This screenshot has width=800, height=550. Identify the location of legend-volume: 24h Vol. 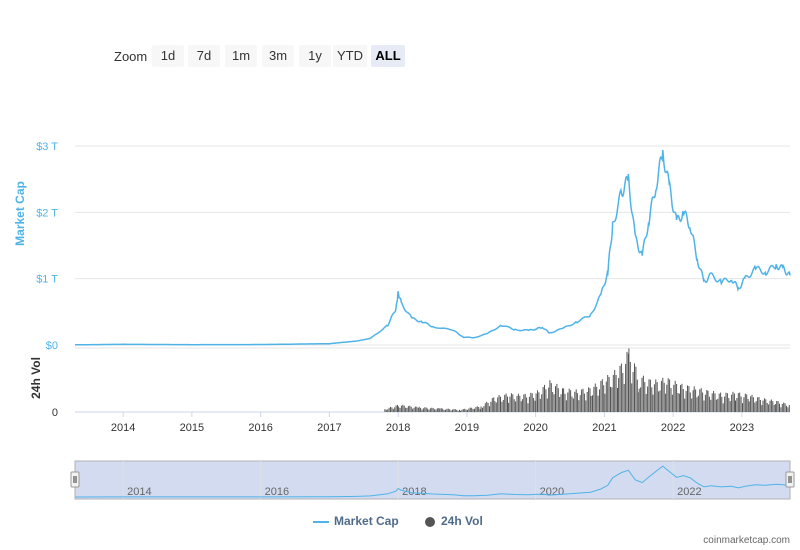
(454, 521).